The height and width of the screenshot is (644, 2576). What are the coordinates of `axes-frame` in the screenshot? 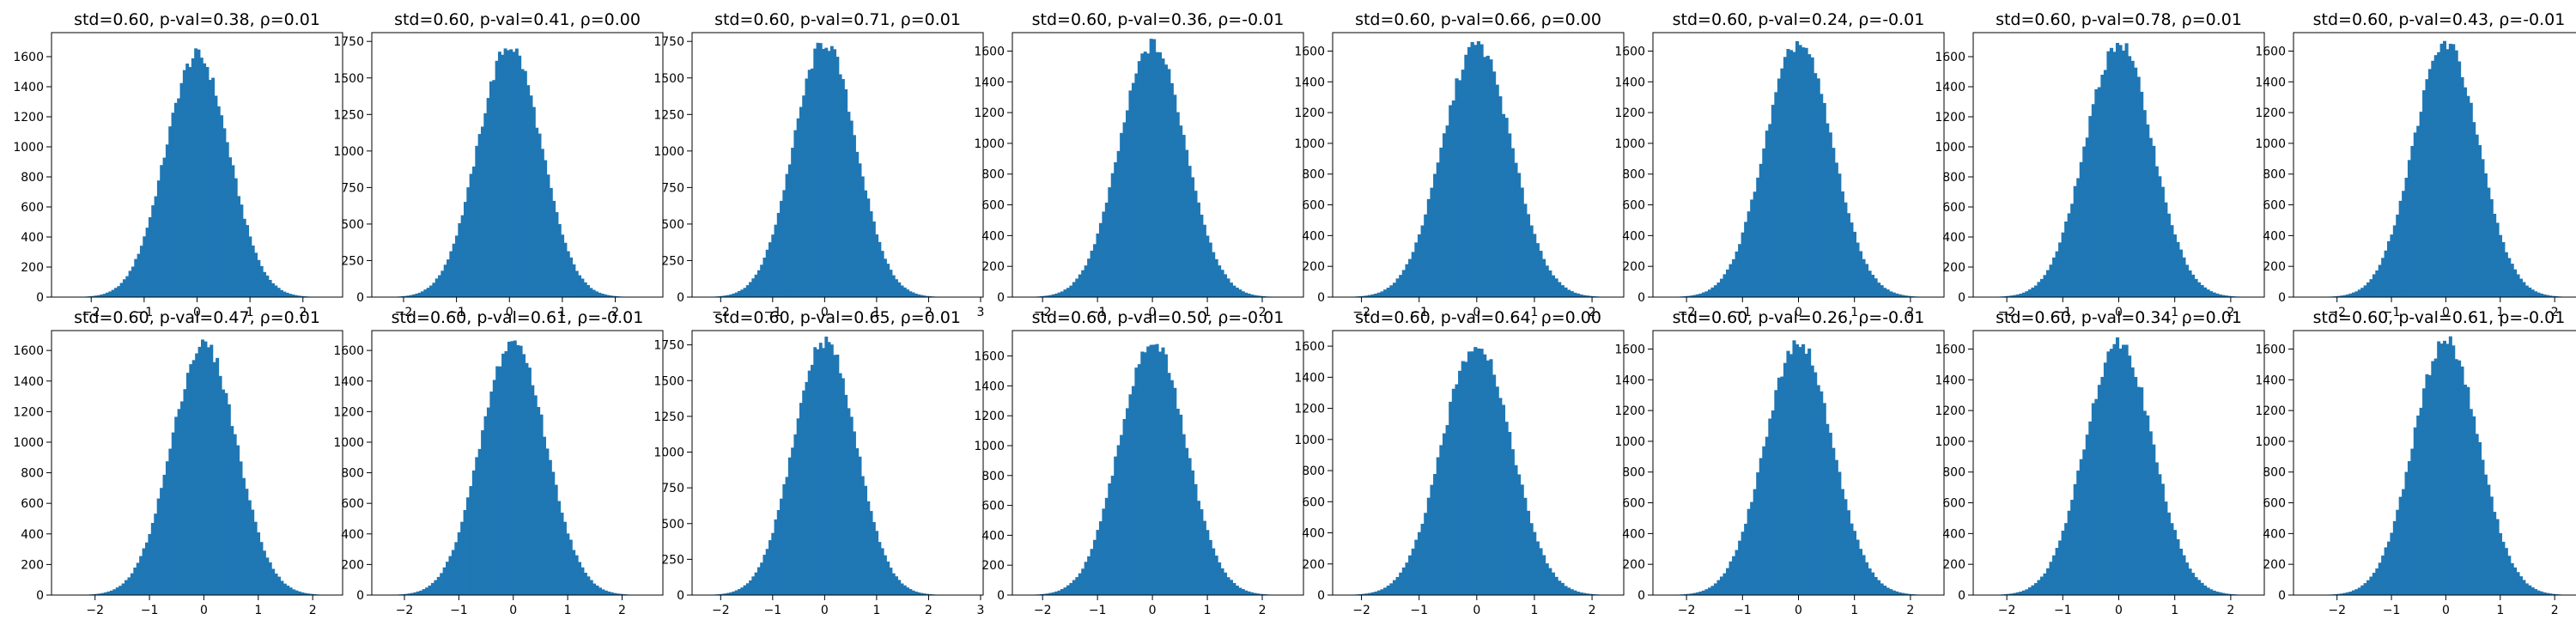 It's located at (197, 463).